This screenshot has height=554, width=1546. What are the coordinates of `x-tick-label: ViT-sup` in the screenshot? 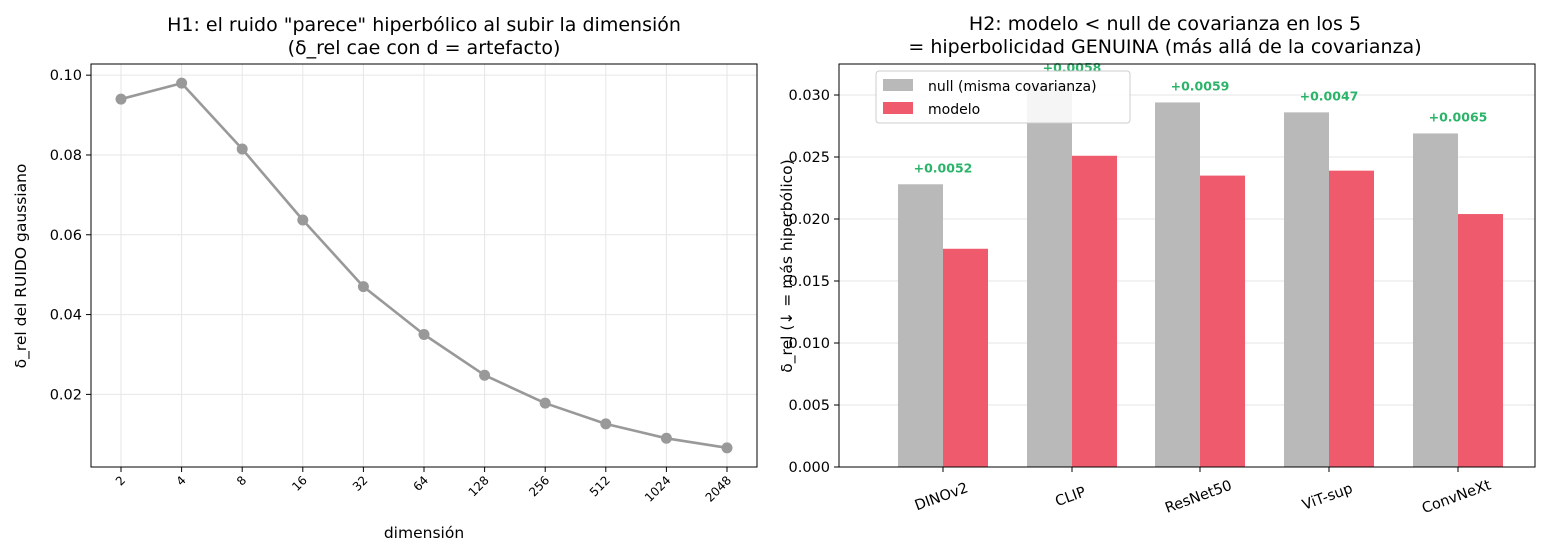 It's located at (1327, 497).